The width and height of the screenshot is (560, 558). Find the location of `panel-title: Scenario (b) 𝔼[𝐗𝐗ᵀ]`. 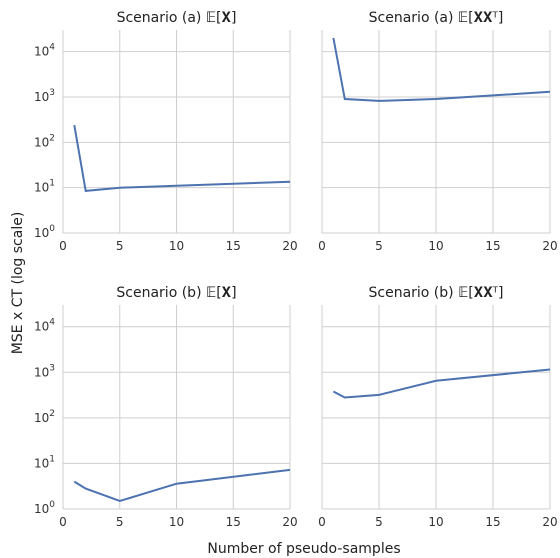

panel-title: Scenario (b) 𝔼[𝐗𝐗ᵀ] is located at coordinates (436, 293).